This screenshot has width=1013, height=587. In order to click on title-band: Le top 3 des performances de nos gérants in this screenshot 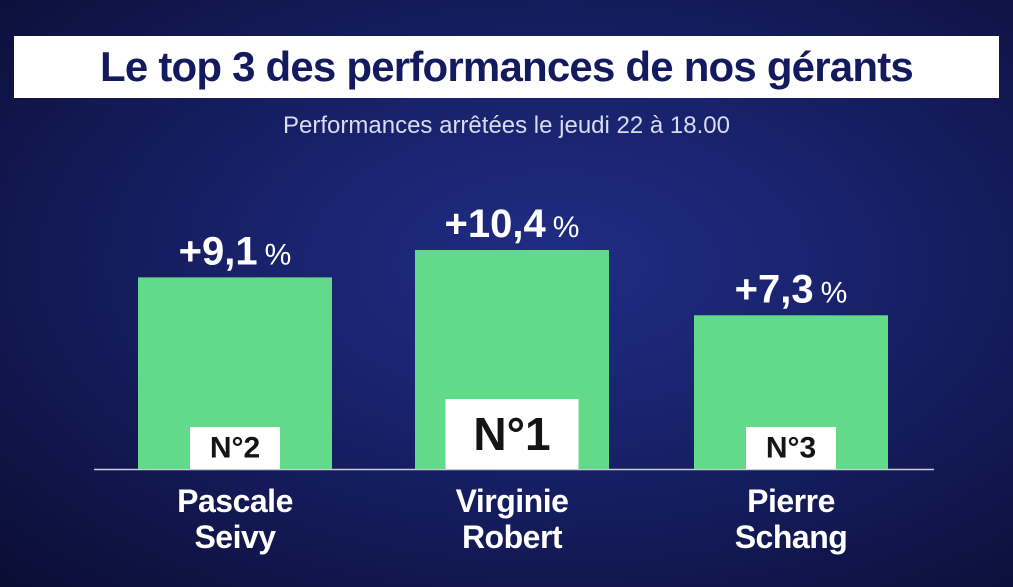, I will do `click(506, 67)`.